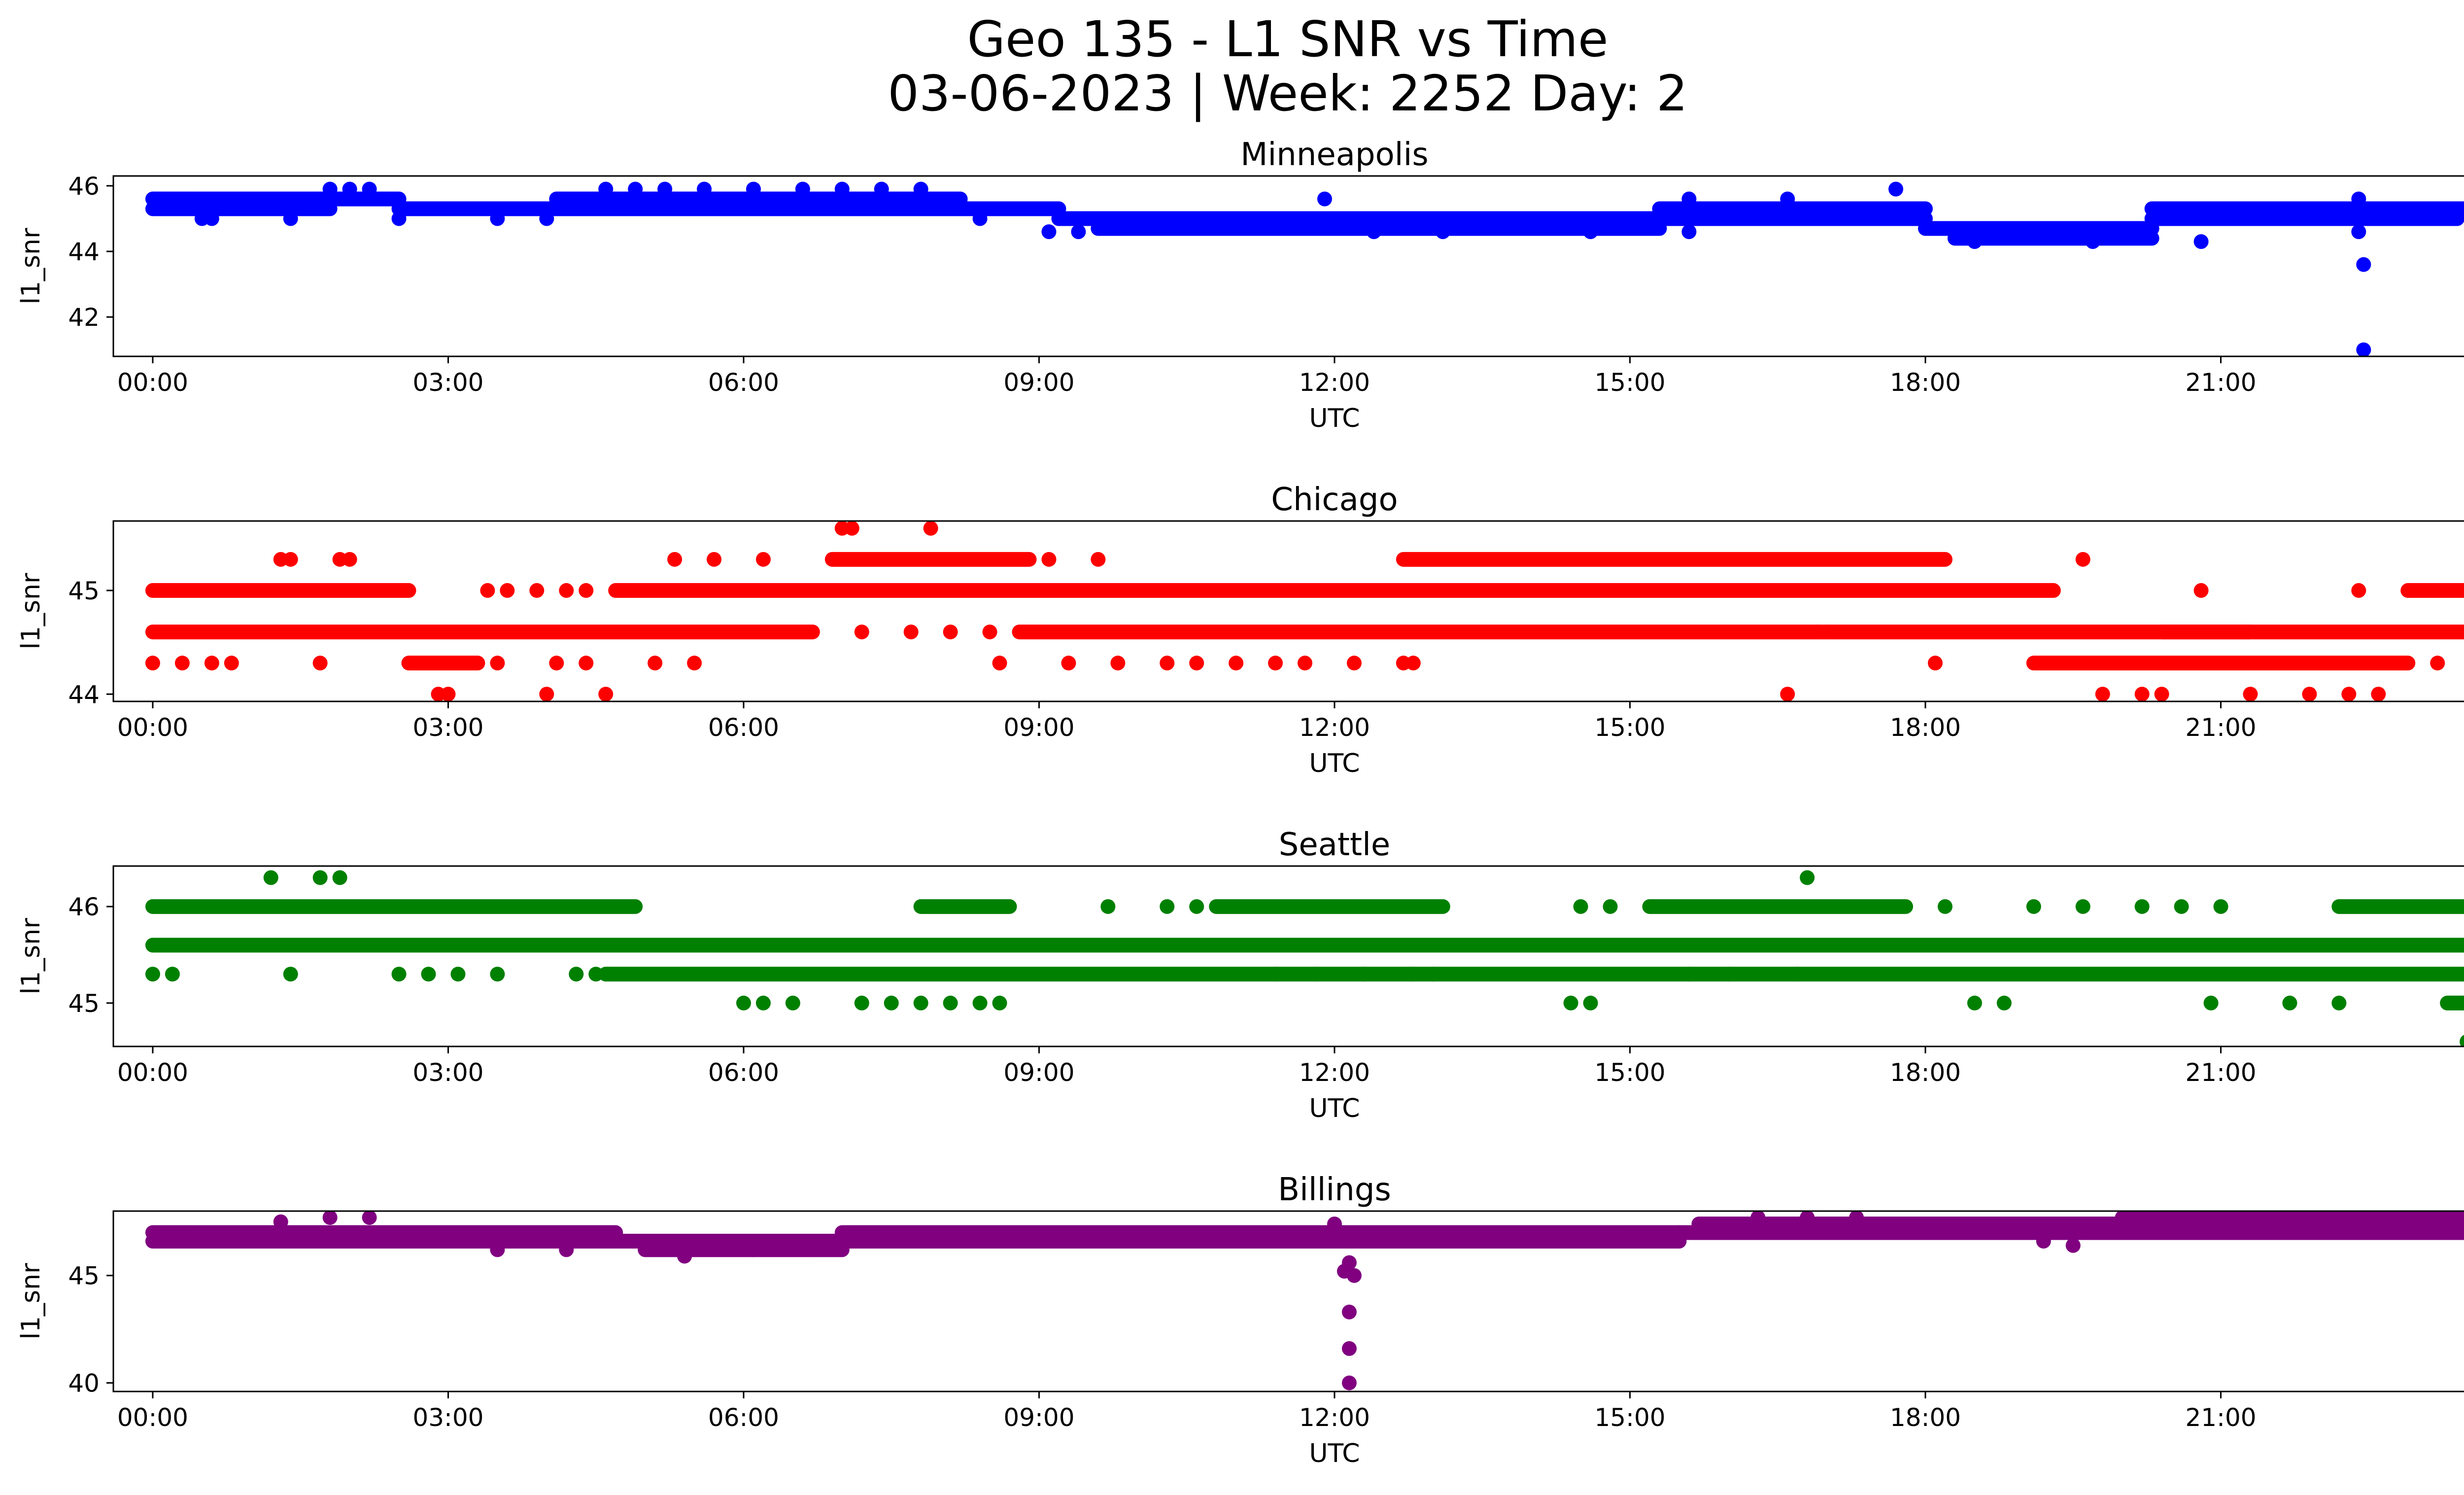 Image resolution: width=2464 pixels, height=1495 pixels. Describe the element at coordinates (1288, 93) in the screenshot. I see `figure-subtitle: 03-06-2023 | Week: 2252 Day: 2` at that location.